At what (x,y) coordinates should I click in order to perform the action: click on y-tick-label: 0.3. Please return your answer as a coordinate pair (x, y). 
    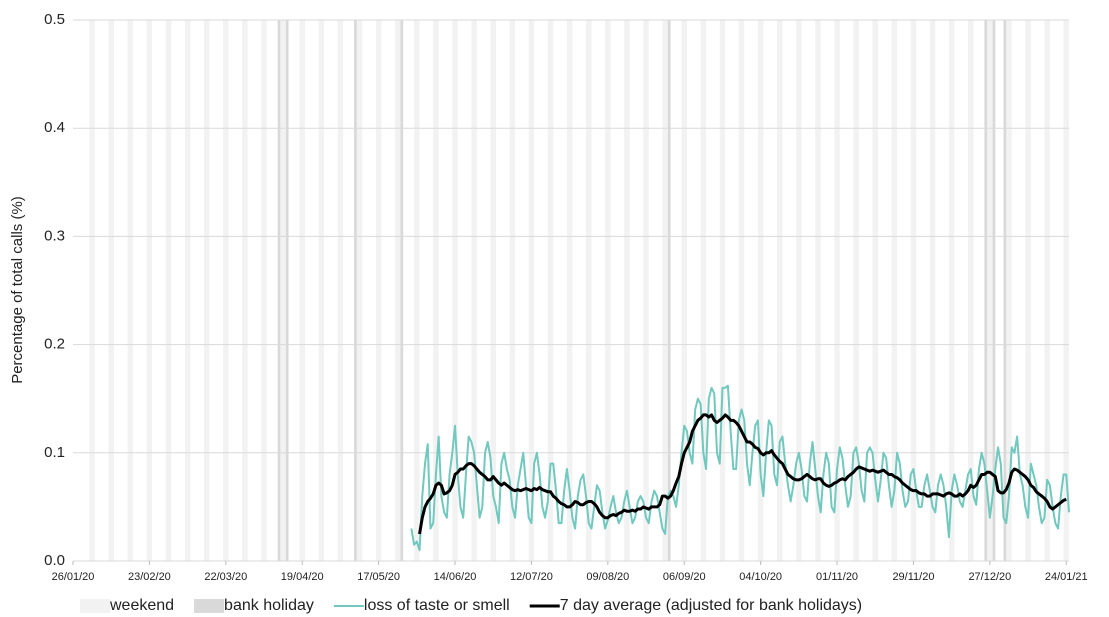
    Looking at the image, I should click on (54, 235).